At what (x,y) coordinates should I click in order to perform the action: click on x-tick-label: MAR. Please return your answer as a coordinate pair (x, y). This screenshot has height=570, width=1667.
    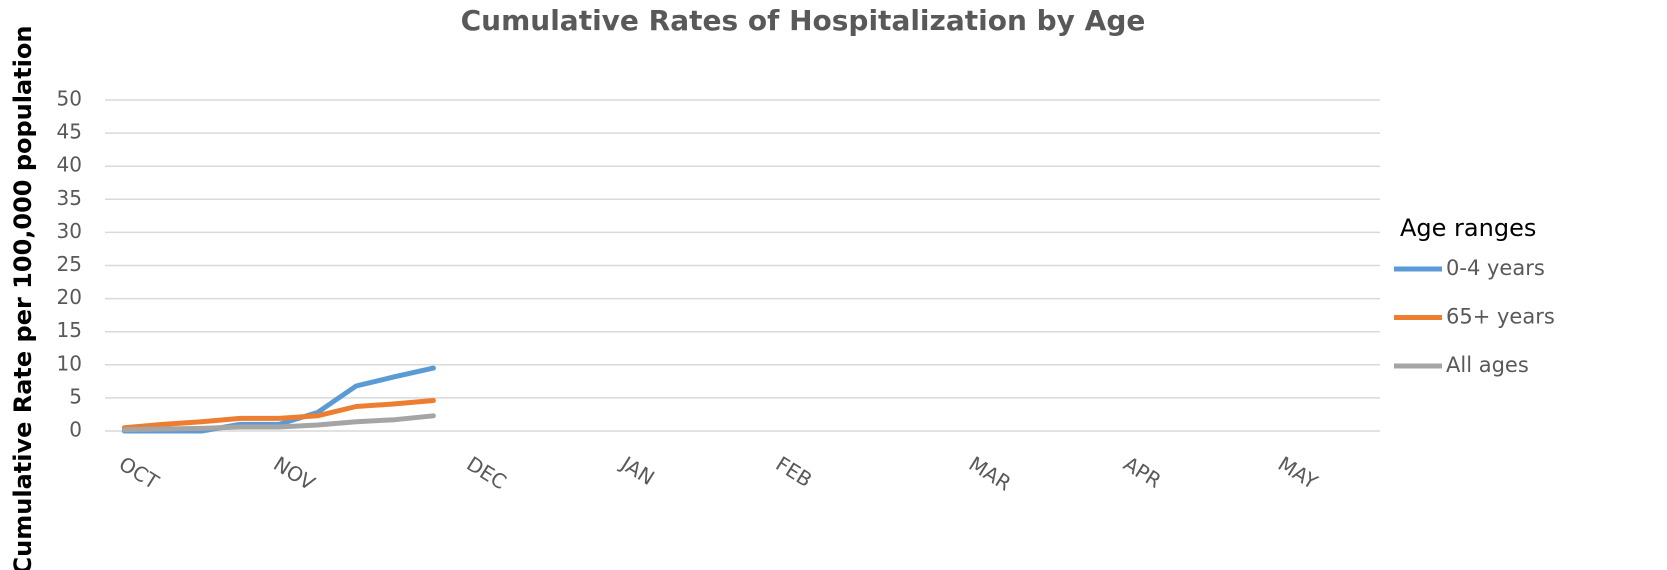
    Looking at the image, I should click on (990, 474).